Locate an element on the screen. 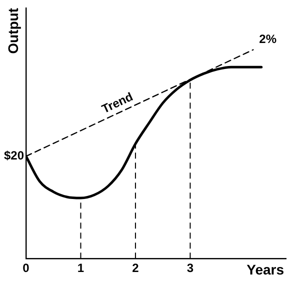 This screenshot has width=298, height=285. x-tick-label: 3 is located at coordinates (190, 268).